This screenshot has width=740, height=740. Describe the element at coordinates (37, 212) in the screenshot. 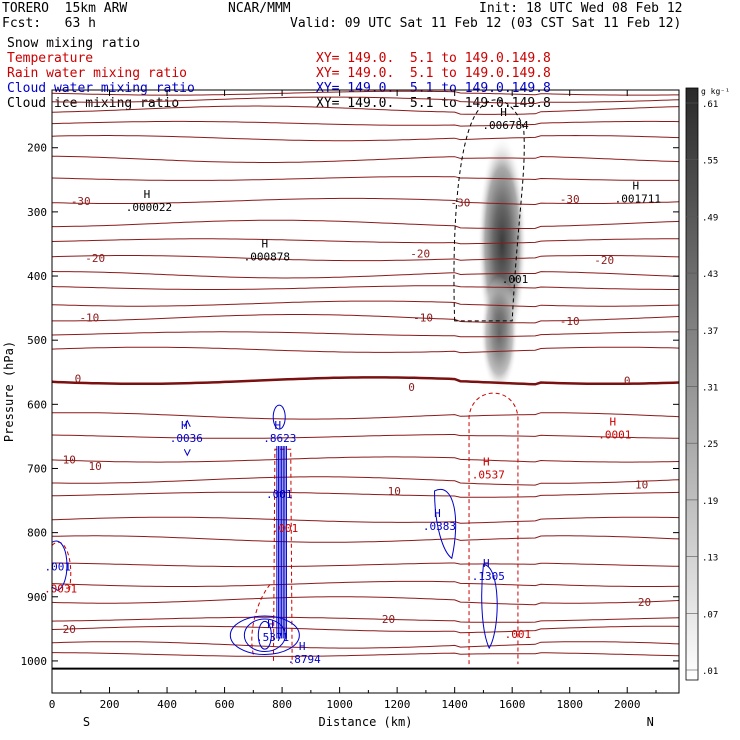

I see `y-tick-label: 300` at that location.